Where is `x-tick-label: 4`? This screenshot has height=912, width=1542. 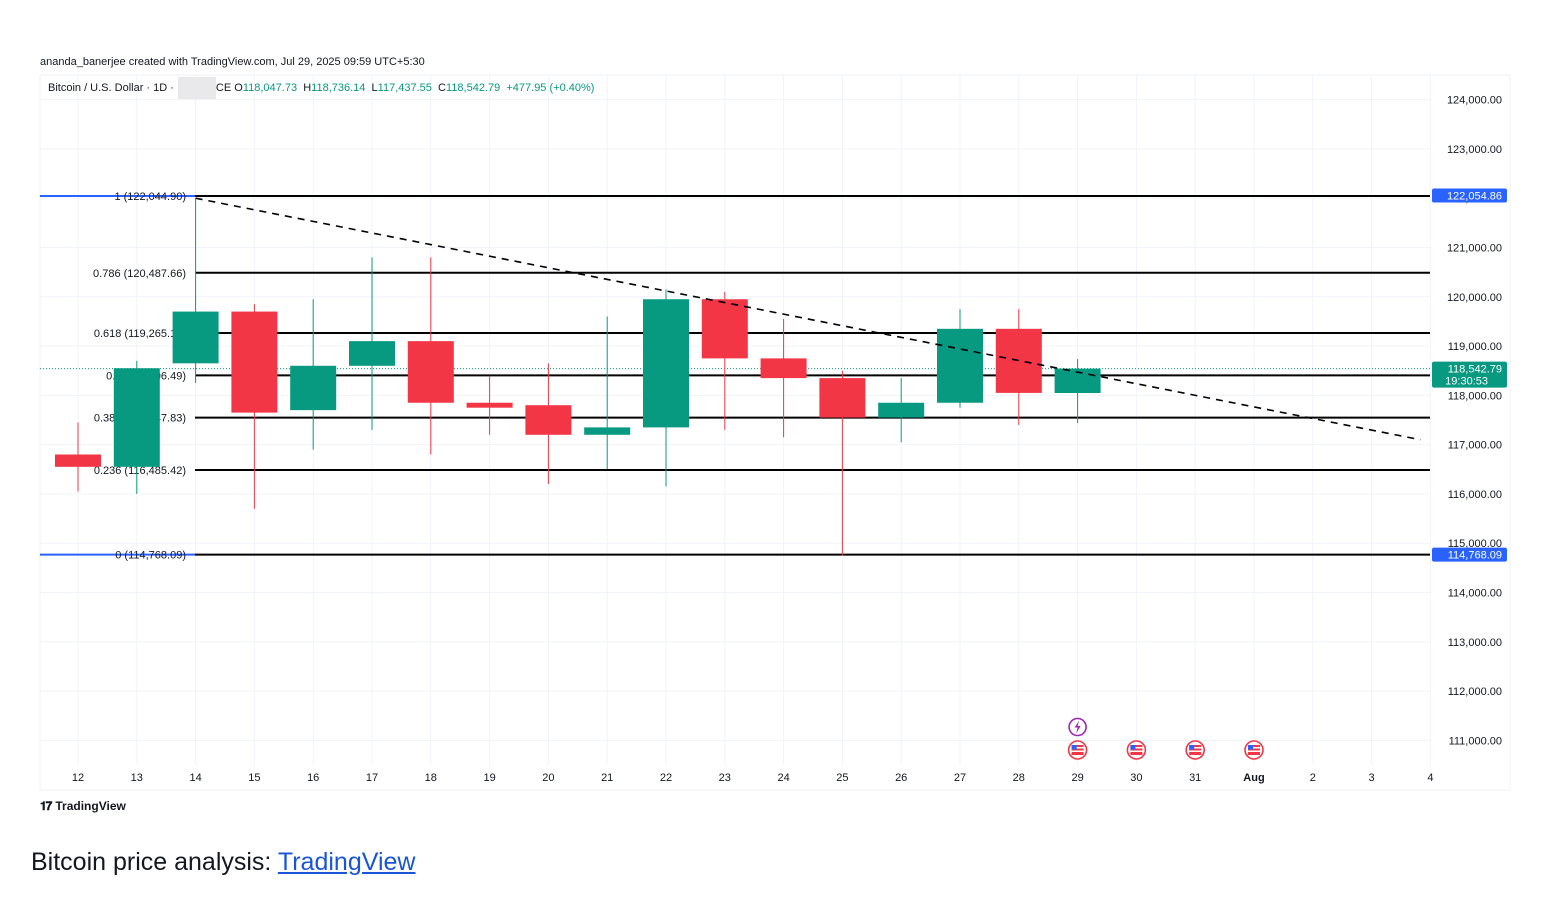 x-tick-label: 4 is located at coordinates (1430, 778).